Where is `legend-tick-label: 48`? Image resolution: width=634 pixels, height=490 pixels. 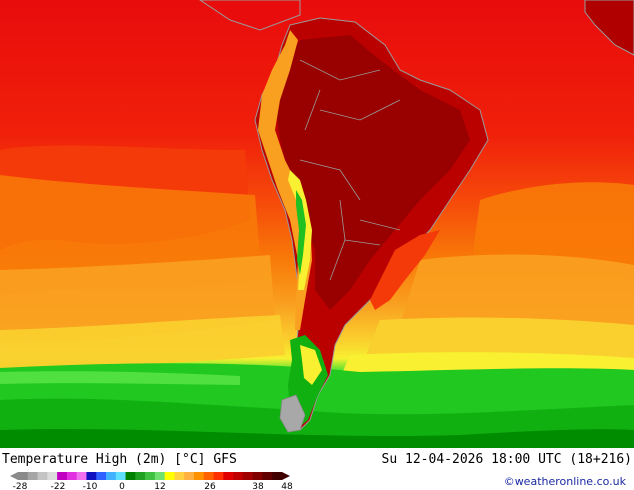
legend-tick-label: 48 is located at coordinates (287, 486).